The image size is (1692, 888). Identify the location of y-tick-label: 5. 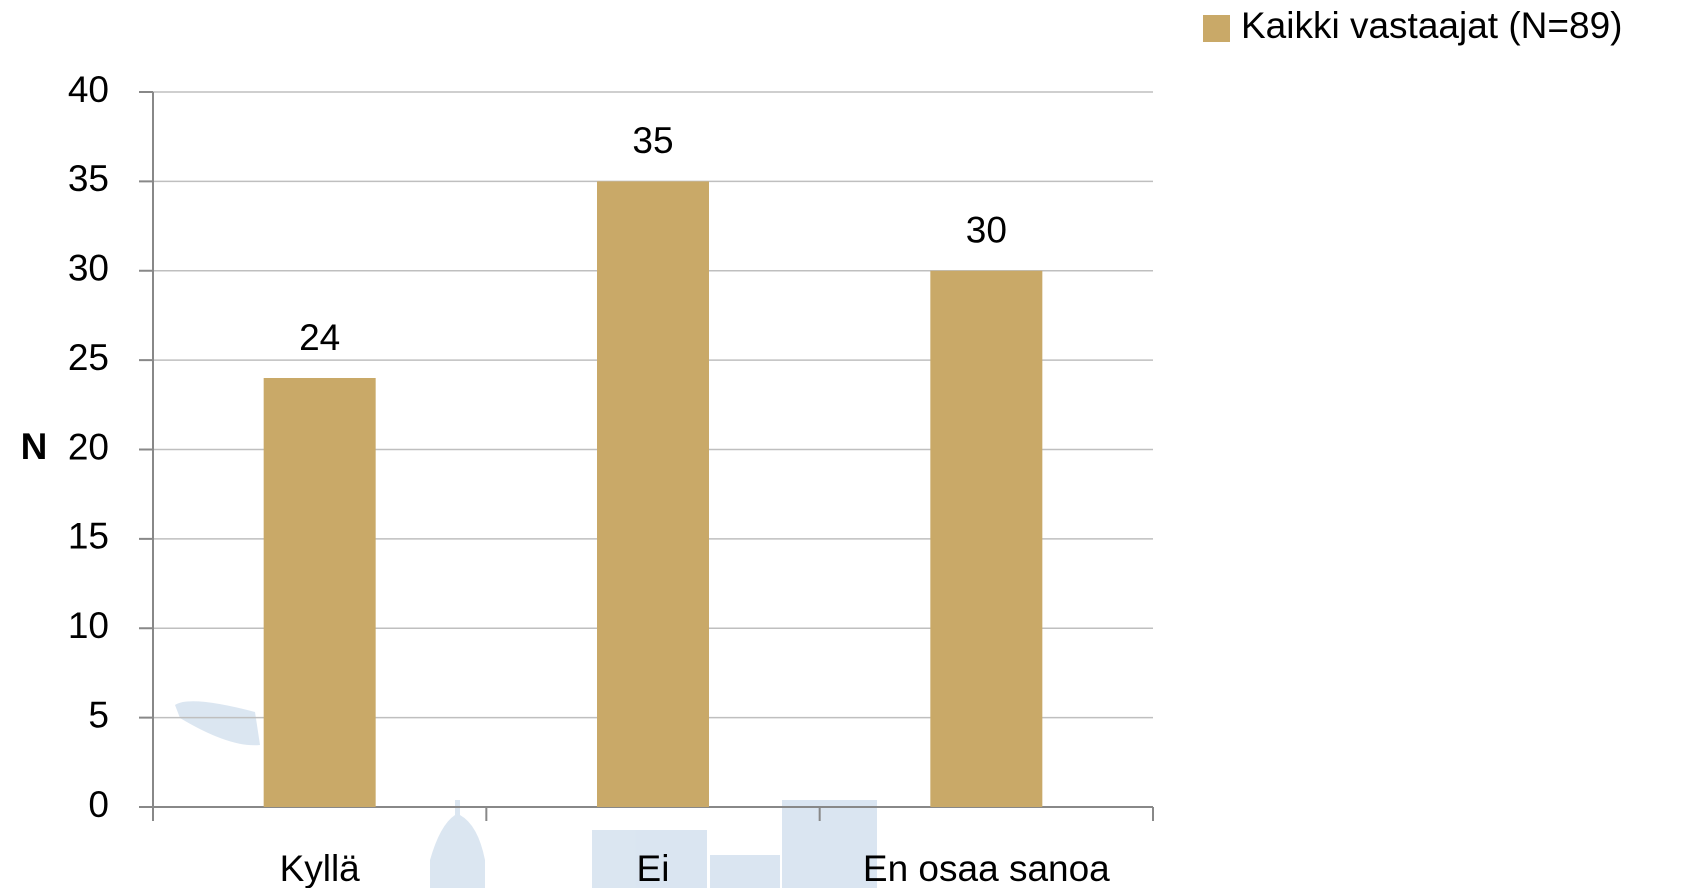
(98, 714).